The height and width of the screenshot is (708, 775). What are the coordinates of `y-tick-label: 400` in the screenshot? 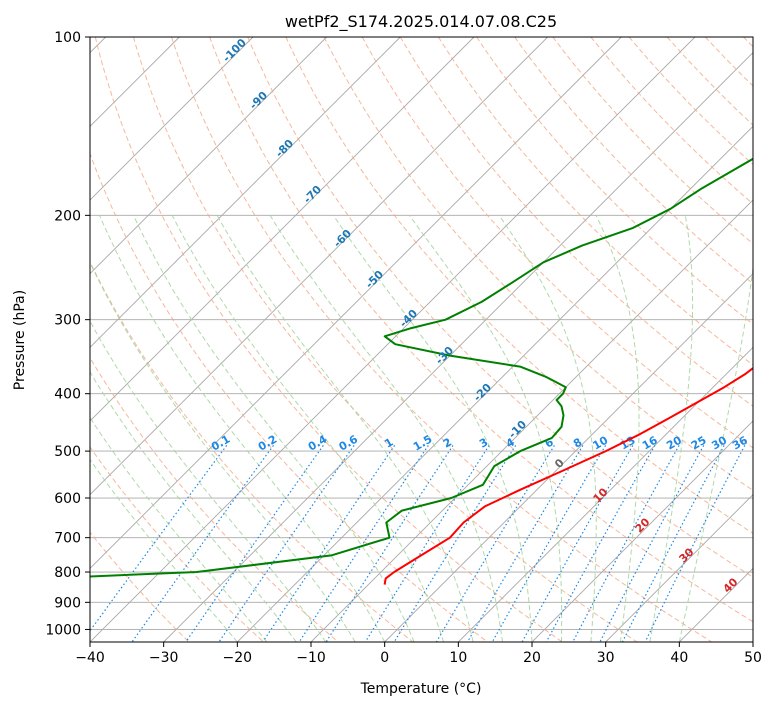 It's located at (67, 395).